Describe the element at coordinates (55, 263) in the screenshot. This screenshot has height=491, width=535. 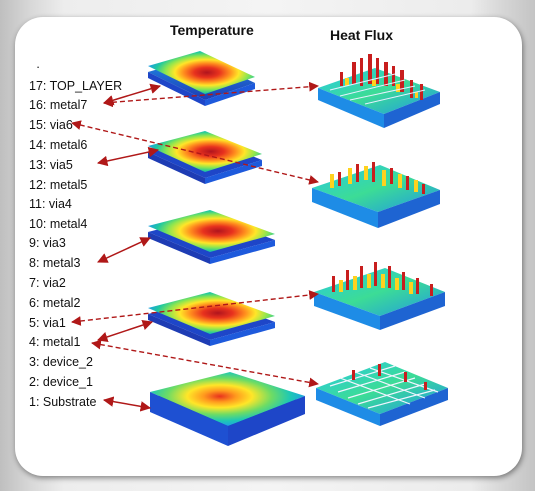
I see `layer-label-8: 8: metal3` at that location.